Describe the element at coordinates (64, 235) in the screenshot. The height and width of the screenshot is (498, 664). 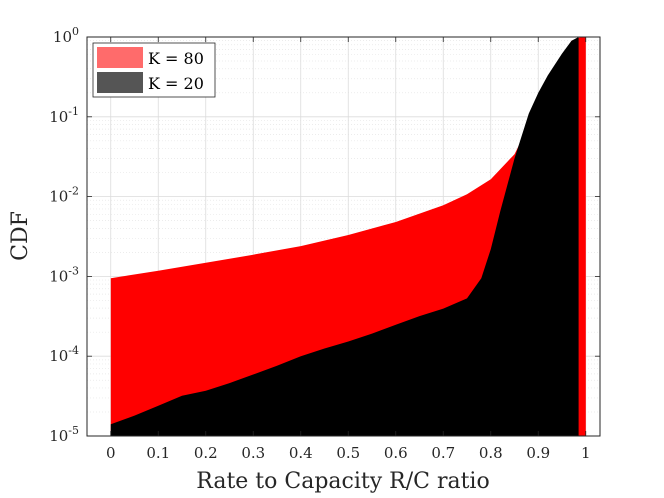
I see `y-tick-labels: 10⁻⁵ 10⁻⁴ 10⁻³ 10⁻² 10⁻¹ 10⁰` at that location.